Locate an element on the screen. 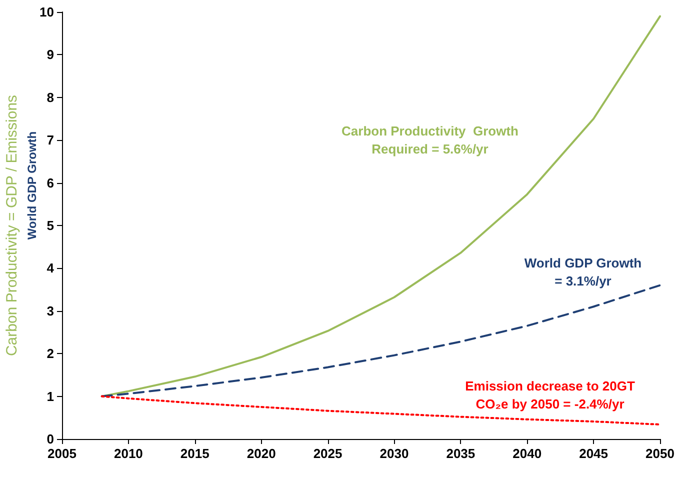 This screenshot has width=682, height=481. y-axis-title: Carbon Productivity = GDP / Emissions is located at coordinates (12, 225).